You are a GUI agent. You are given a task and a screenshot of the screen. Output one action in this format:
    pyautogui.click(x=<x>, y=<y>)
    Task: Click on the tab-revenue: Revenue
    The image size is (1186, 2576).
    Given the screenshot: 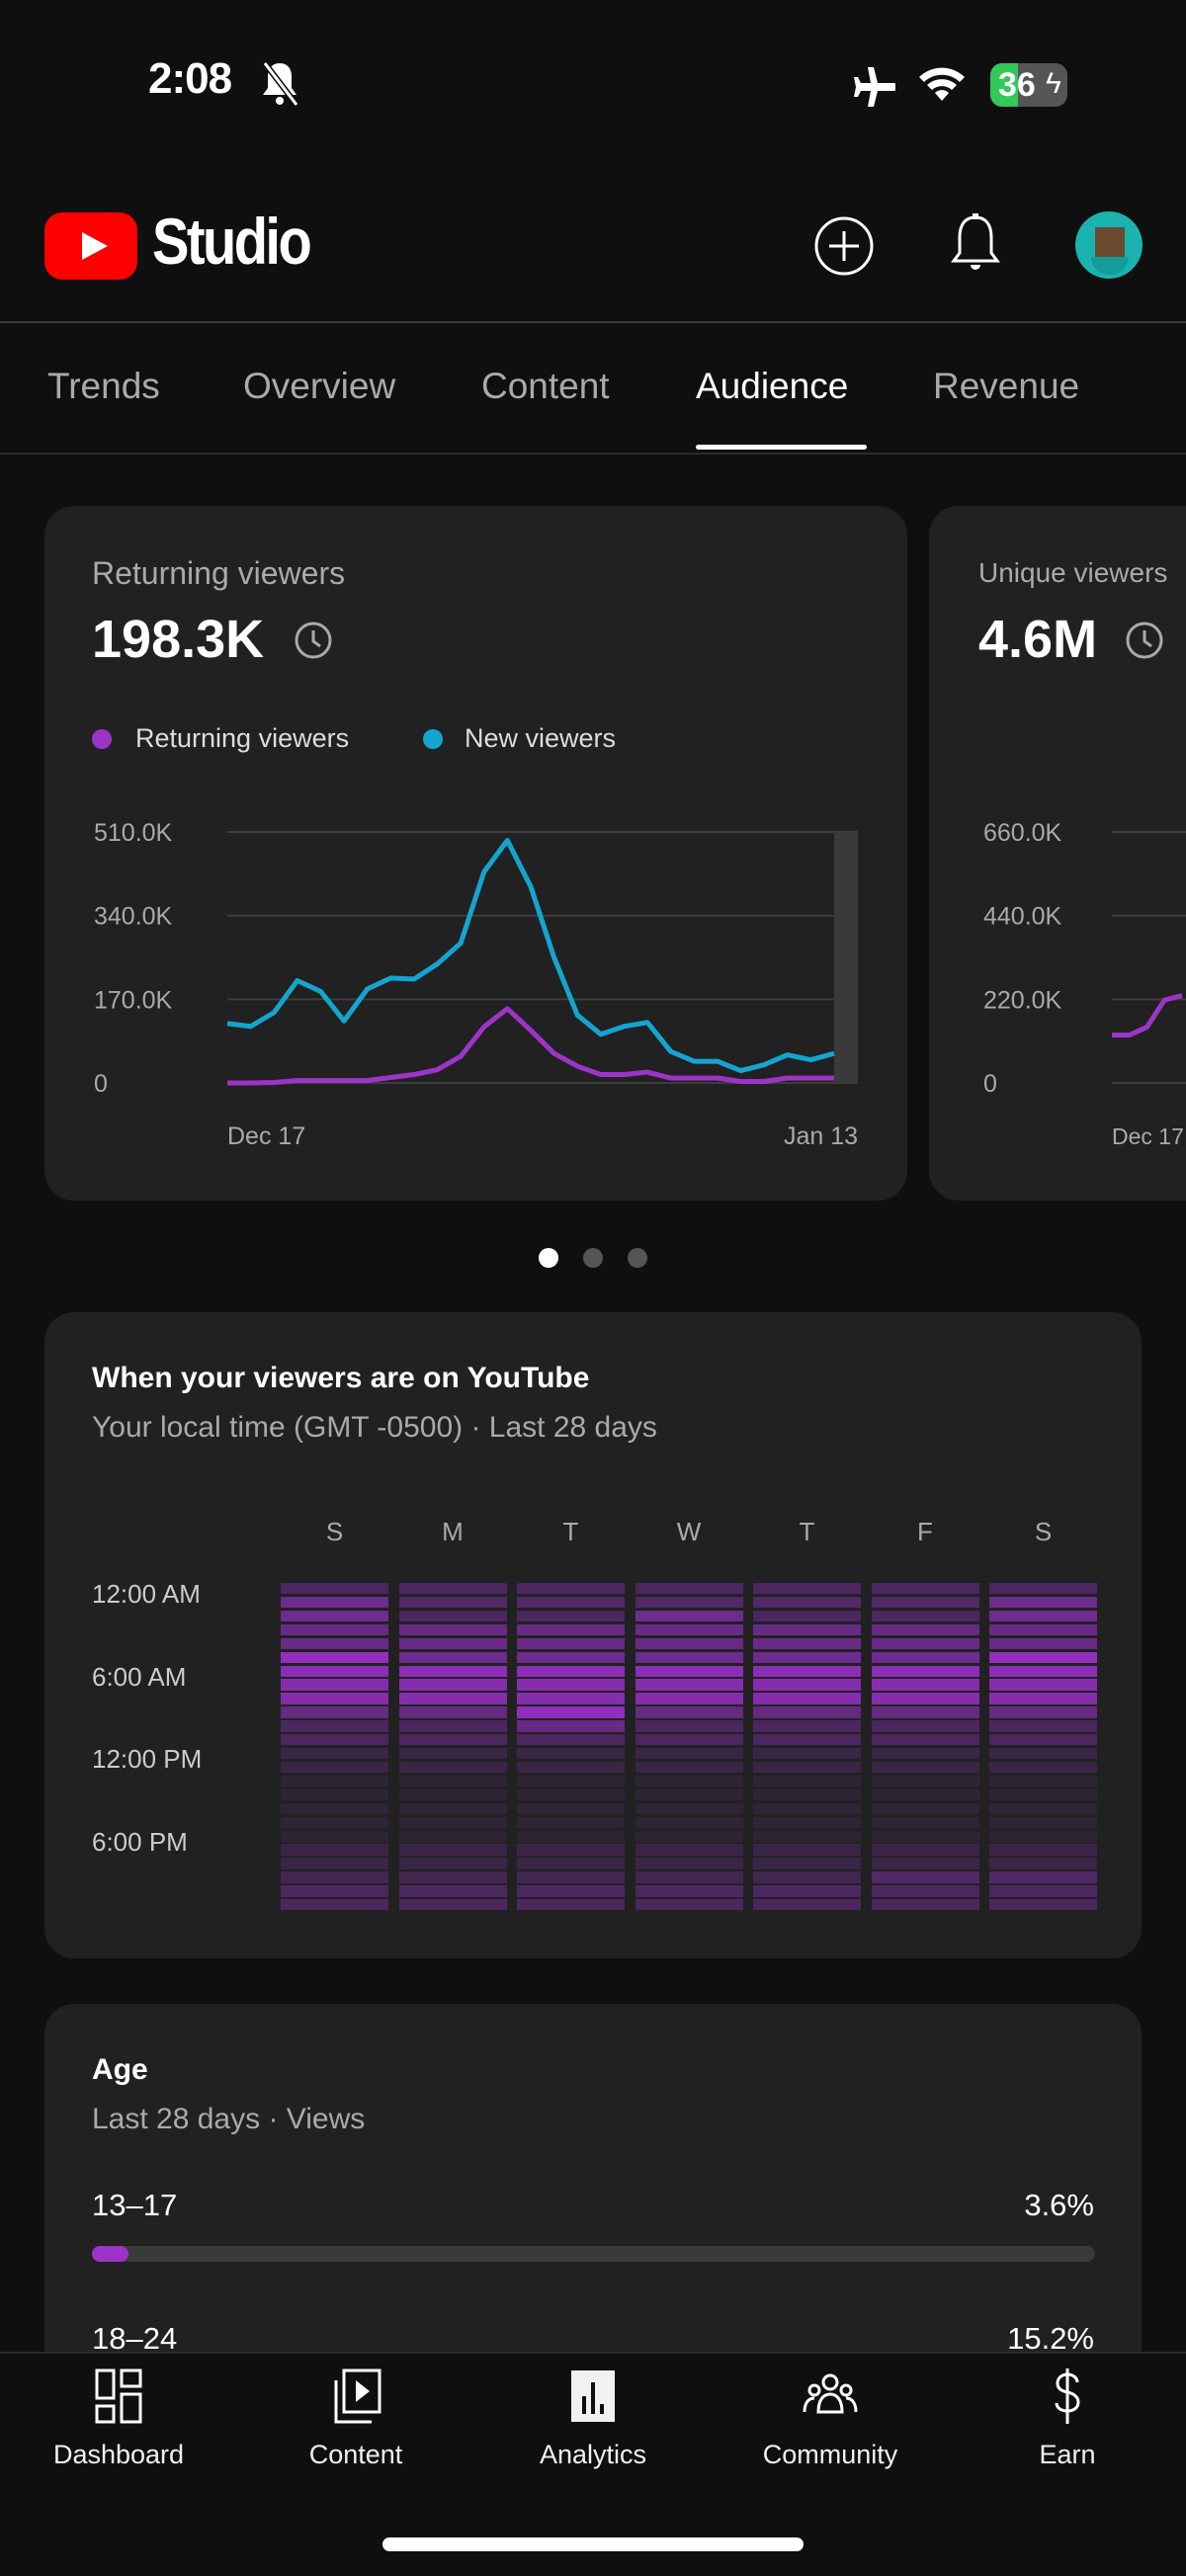 What is the action you would take?
    pyautogui.click(x=1006, y=386)
    